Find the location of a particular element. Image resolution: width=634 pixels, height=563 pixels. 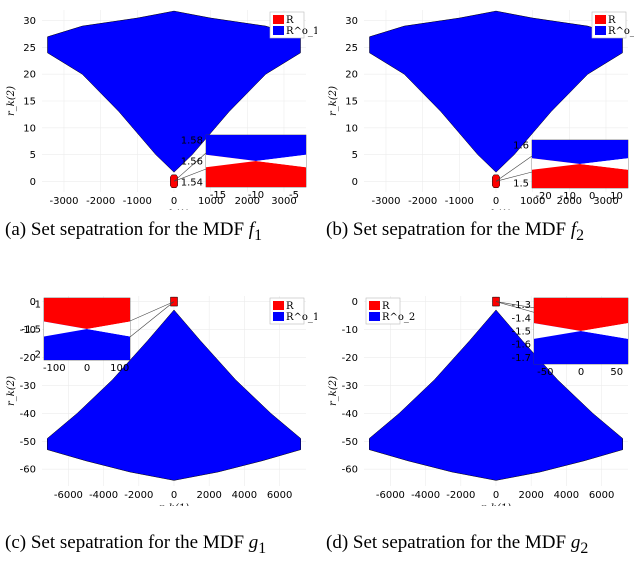

y-tick-label-4: 20 is located at coordinates (29, 75).